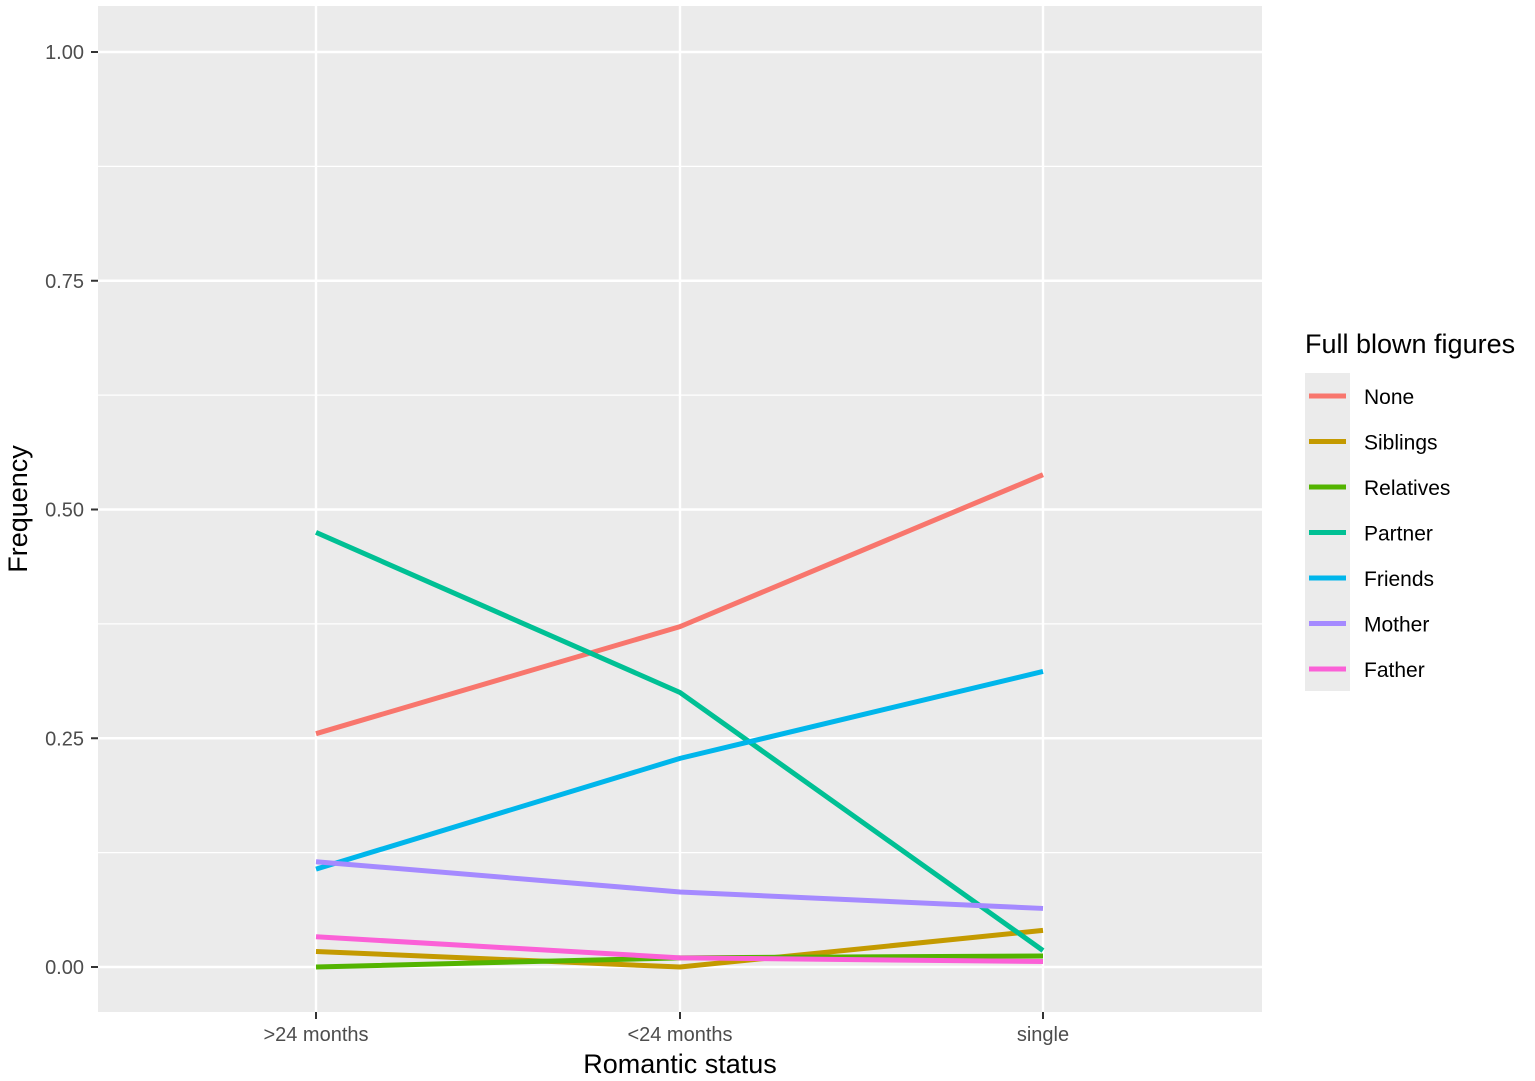 This screenshot has width=1535, height=1081. Describe the element at coordinates (1410, 344) in the screenshot. I see `legend-title: Full blown figures` at that location.